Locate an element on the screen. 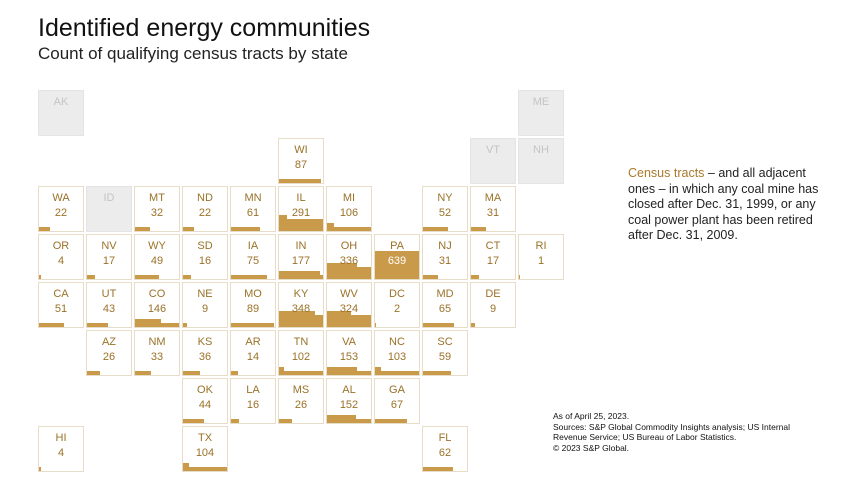  state-tile-la: LA 16 is located at coordinates (253, 401).